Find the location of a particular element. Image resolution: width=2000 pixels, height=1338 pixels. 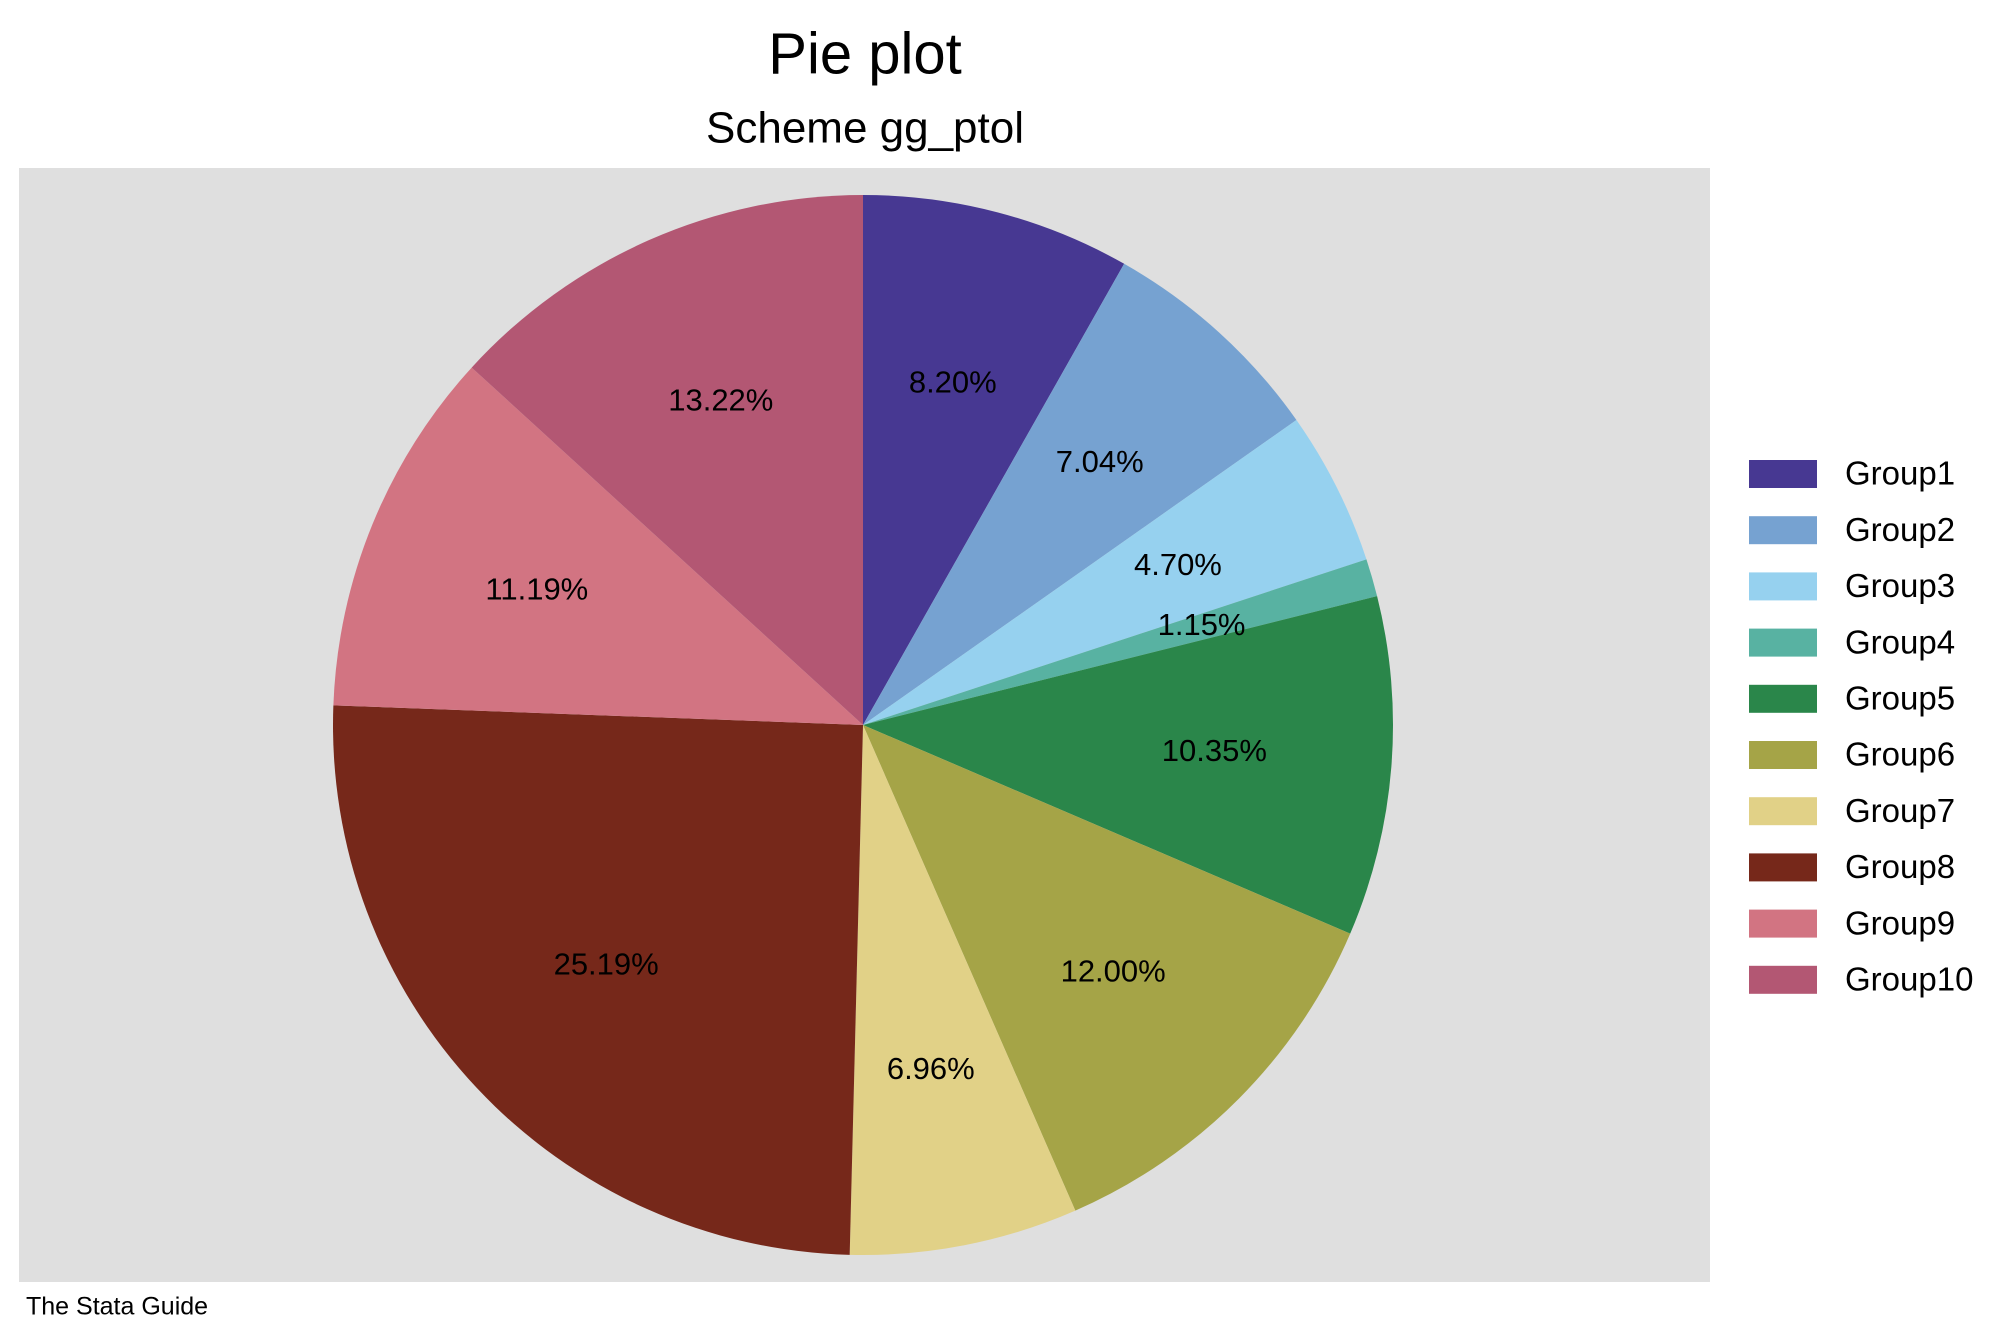

data-label: 12.00% is located at coordinates (1113, 970).